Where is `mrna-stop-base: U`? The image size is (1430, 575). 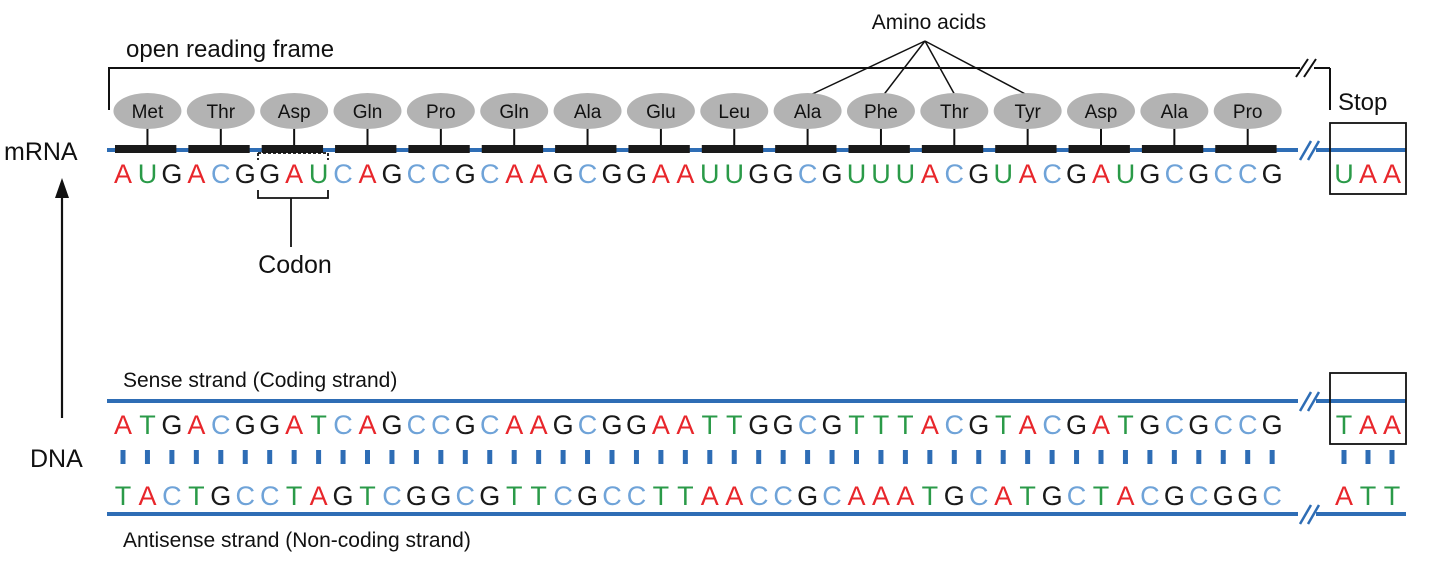
mrna-stop-base: U is located at coordinates (1344, 174).